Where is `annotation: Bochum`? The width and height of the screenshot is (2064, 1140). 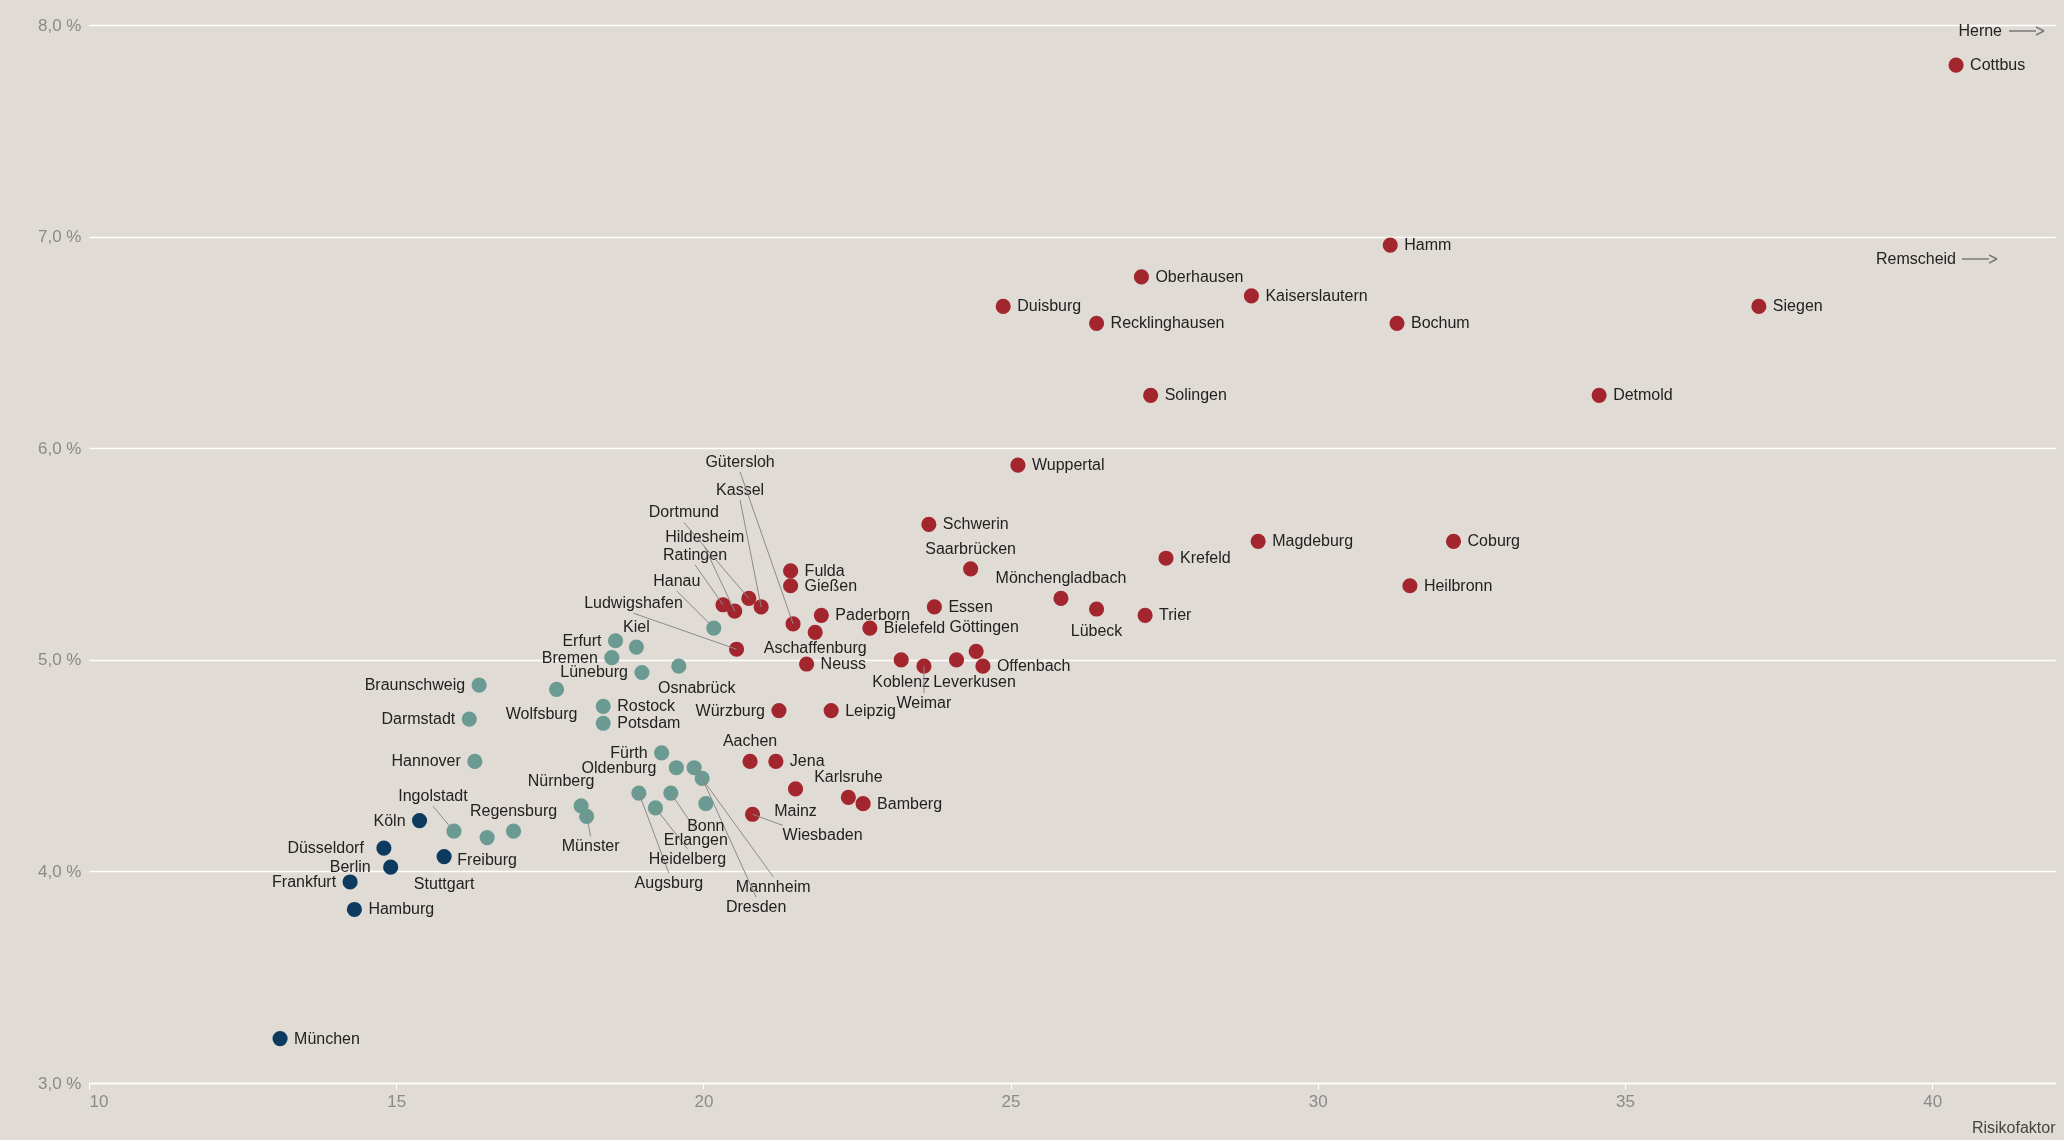
annotation: Bochum is located at coordinates (1440, 323).